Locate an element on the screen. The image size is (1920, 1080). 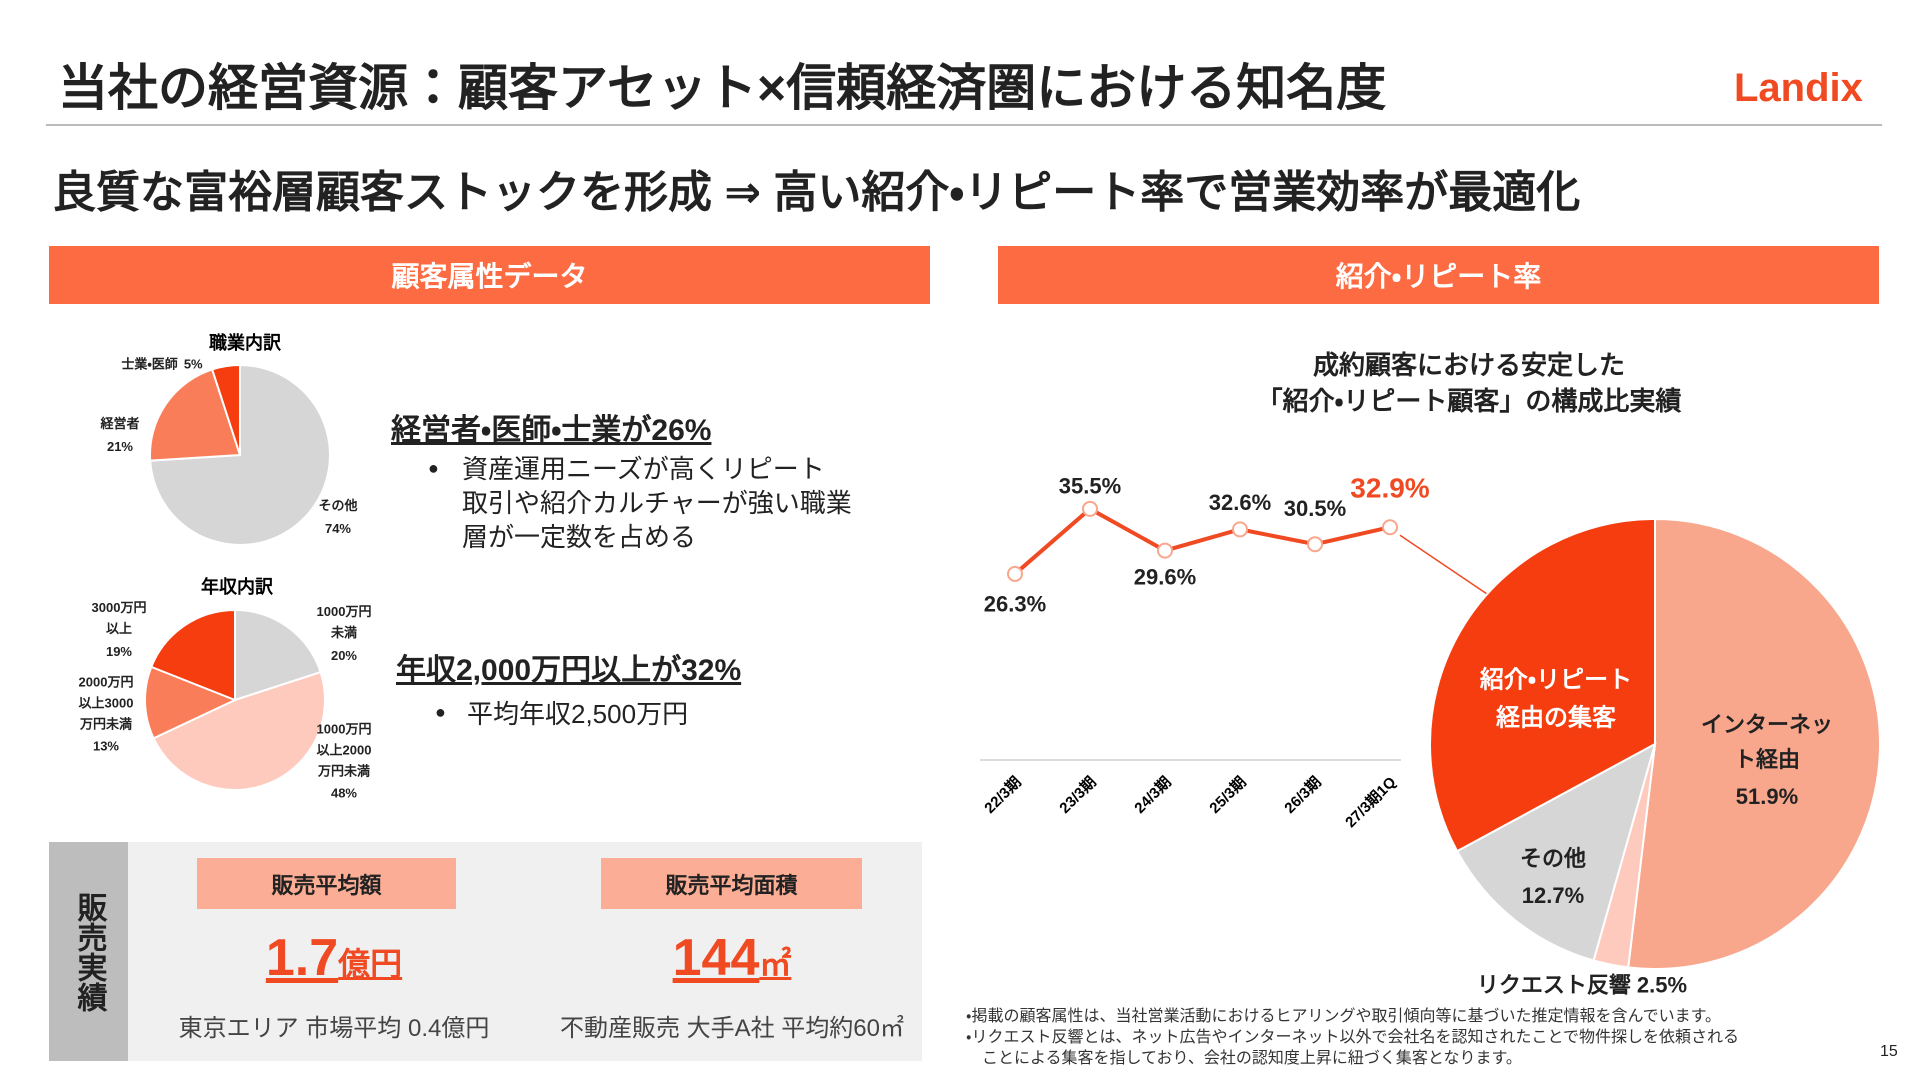
pie-label: インターネット経由 51.9% is located at coordinates (1767, 761).